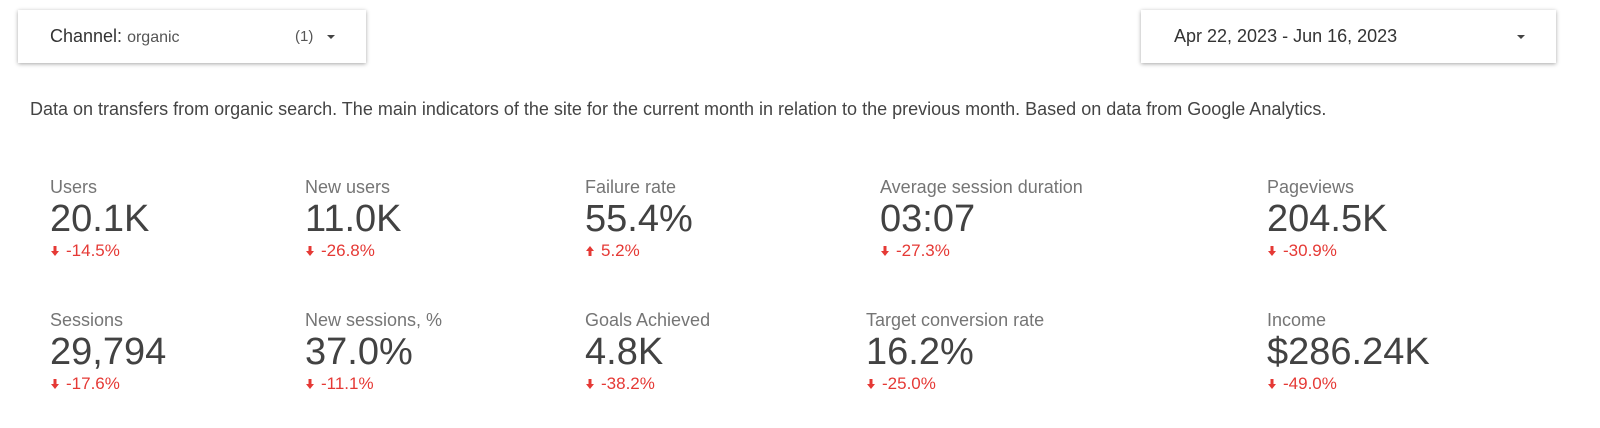 Image resolution: width=1600 pixels, height=428 pixels. I want to click on change-text: -14.5%, so click(93, 250).